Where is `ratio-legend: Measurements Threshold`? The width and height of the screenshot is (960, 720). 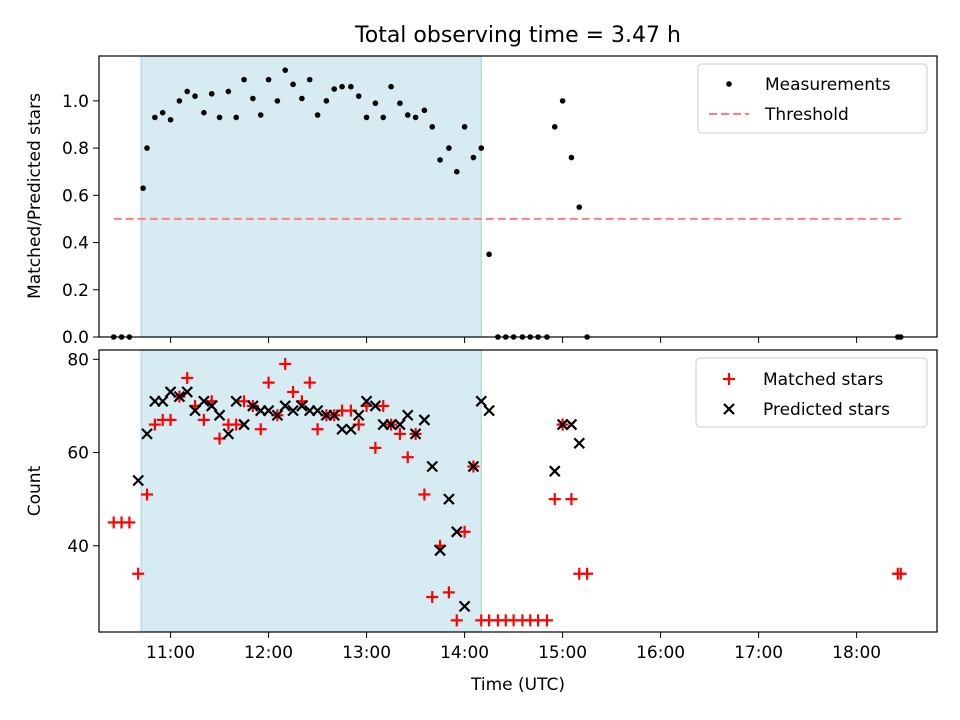 ratio-legend: Measurements Threshold is located at coordinates (812, 98).